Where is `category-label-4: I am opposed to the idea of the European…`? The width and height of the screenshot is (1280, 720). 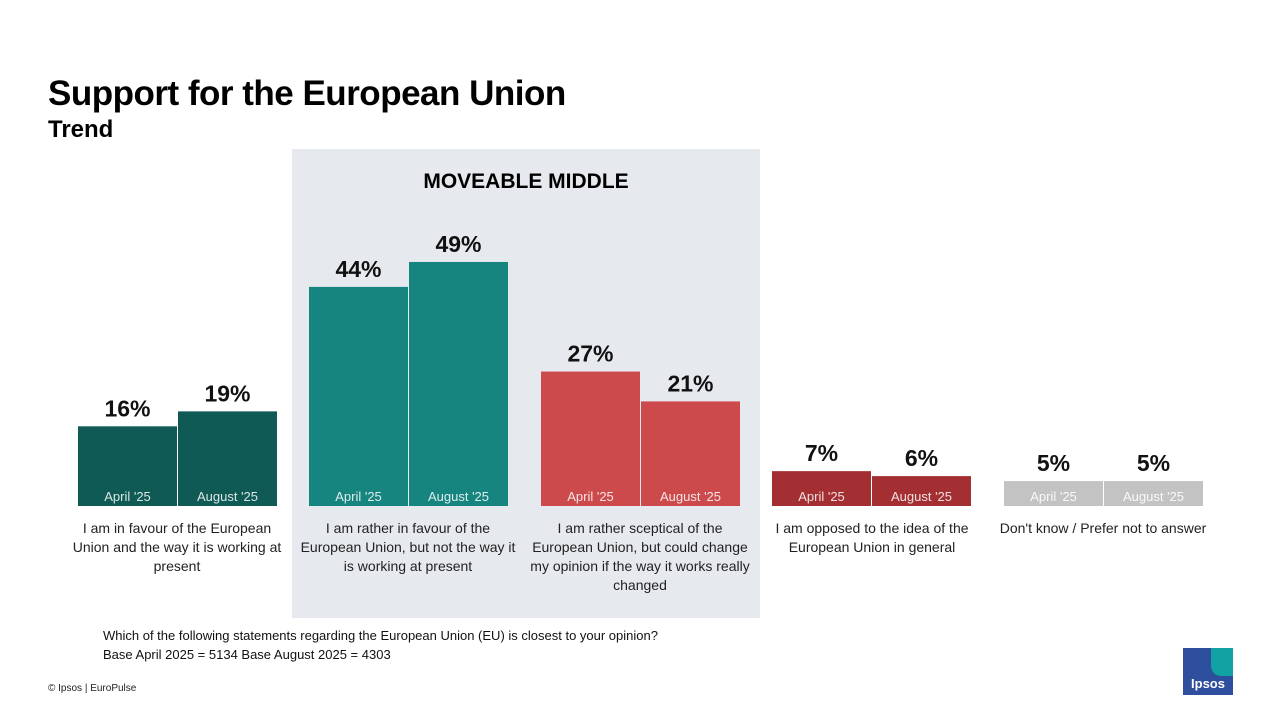
category-label-4: I am opposed to the idea of the European… is located at coordinates (872, 537).